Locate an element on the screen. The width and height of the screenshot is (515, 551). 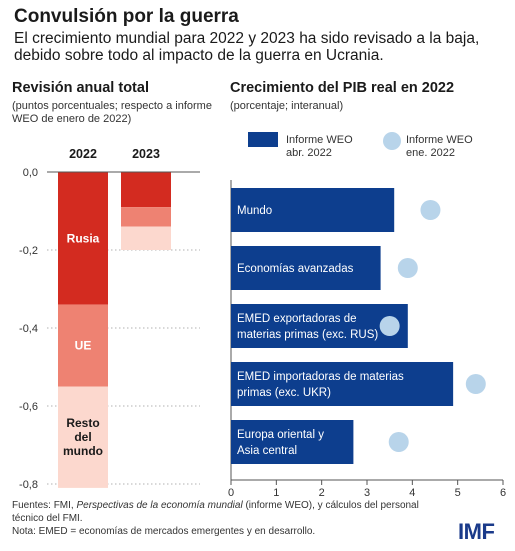
bar-category-label: Mundo is located at coordinates (254, 211).